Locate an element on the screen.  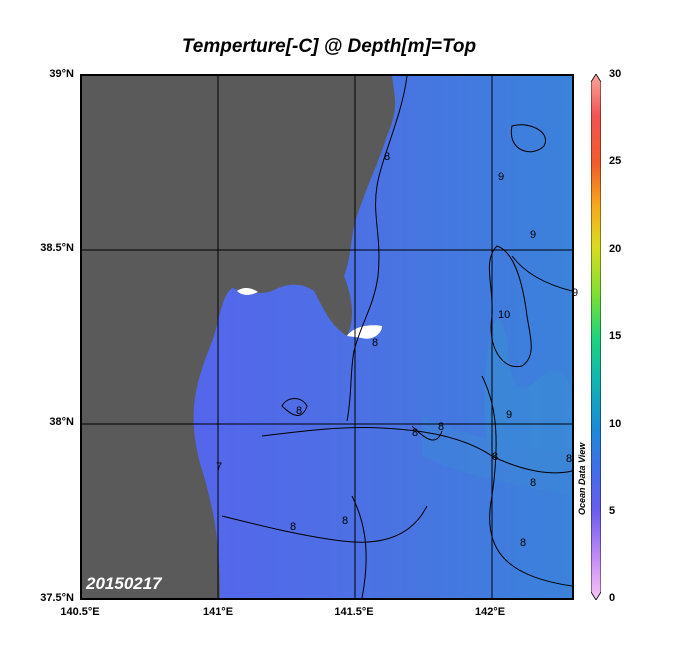
lon-label-140-5: 140.5°E is located at coordinates (80, 612).